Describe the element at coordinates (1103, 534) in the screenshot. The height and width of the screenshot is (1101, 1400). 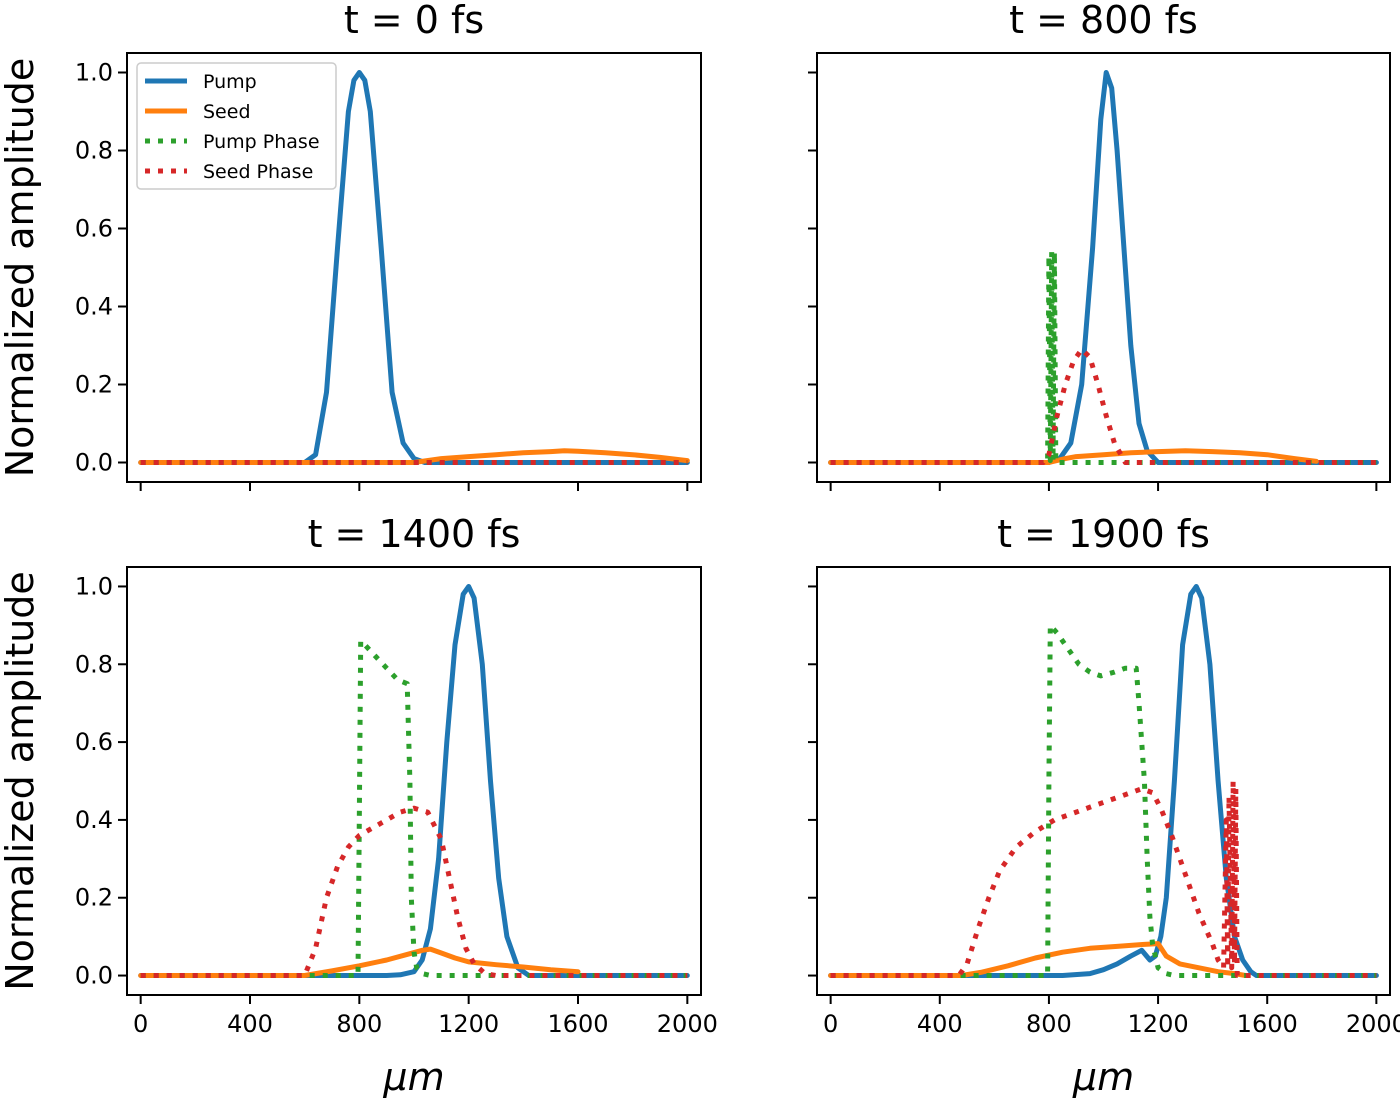
I see `panel-title: t = 1900 fs` at that location.